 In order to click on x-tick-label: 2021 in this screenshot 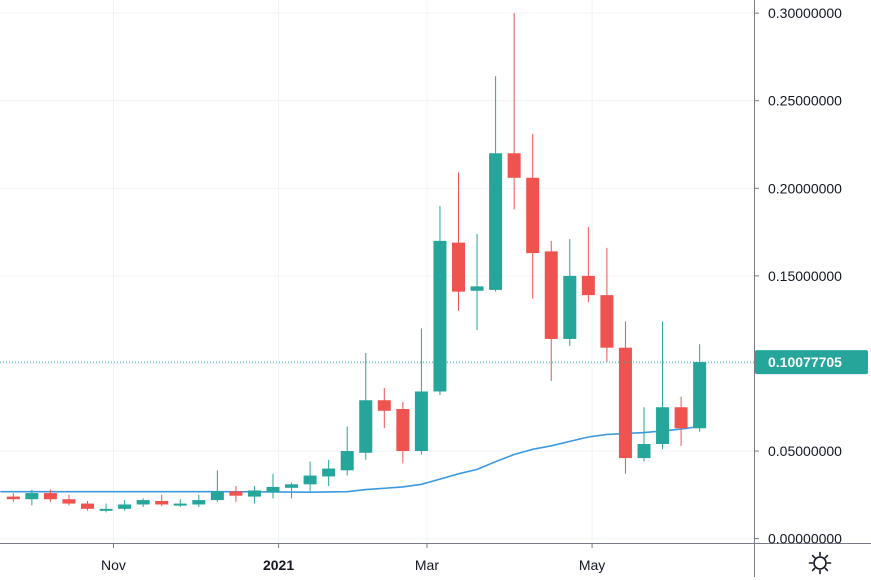, I will do `click(278, 565)`.